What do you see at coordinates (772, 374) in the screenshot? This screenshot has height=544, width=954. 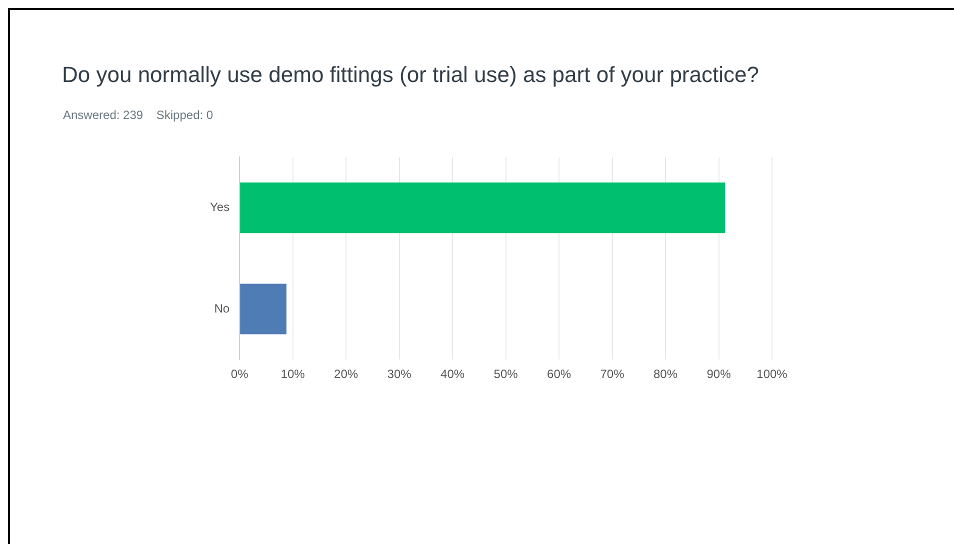 I see `x-tick-label: 100%` at bounding box center [772, 374].